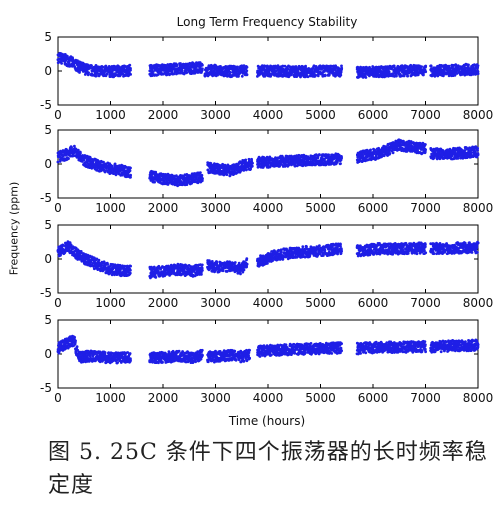 The width and height of the screenshot is (496, 509). Describe the element at coordinates (58, 115) in the screenshot. I see `x-tick-label: 0` at that location.